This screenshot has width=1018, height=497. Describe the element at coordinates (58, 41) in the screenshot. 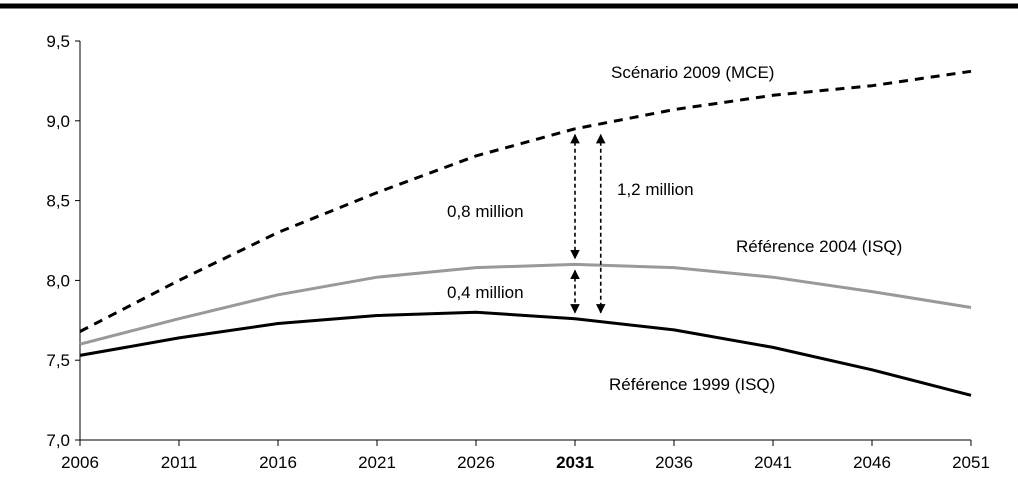

I see `y-tick-label: 9,5` at that location.